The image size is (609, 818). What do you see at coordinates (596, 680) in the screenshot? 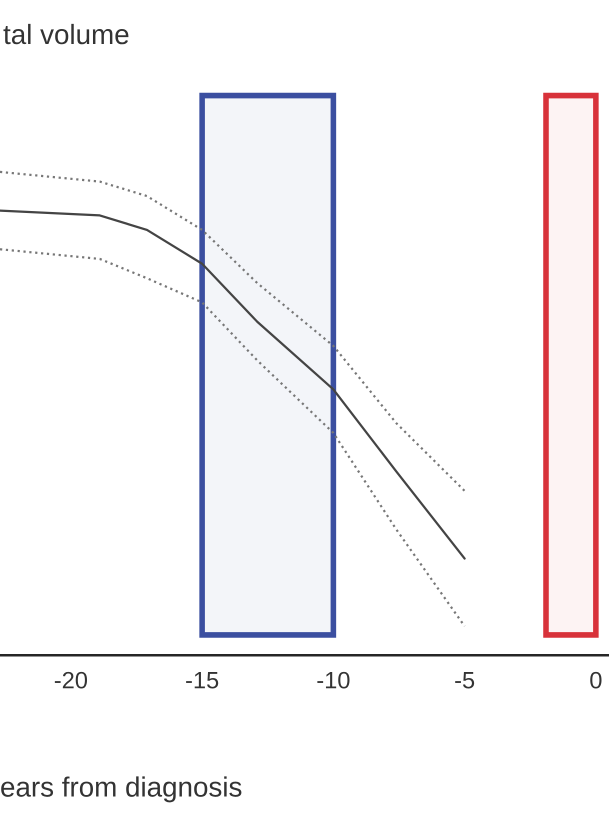
I see `x-tick-label: 0` at bounding box center [596, 680].